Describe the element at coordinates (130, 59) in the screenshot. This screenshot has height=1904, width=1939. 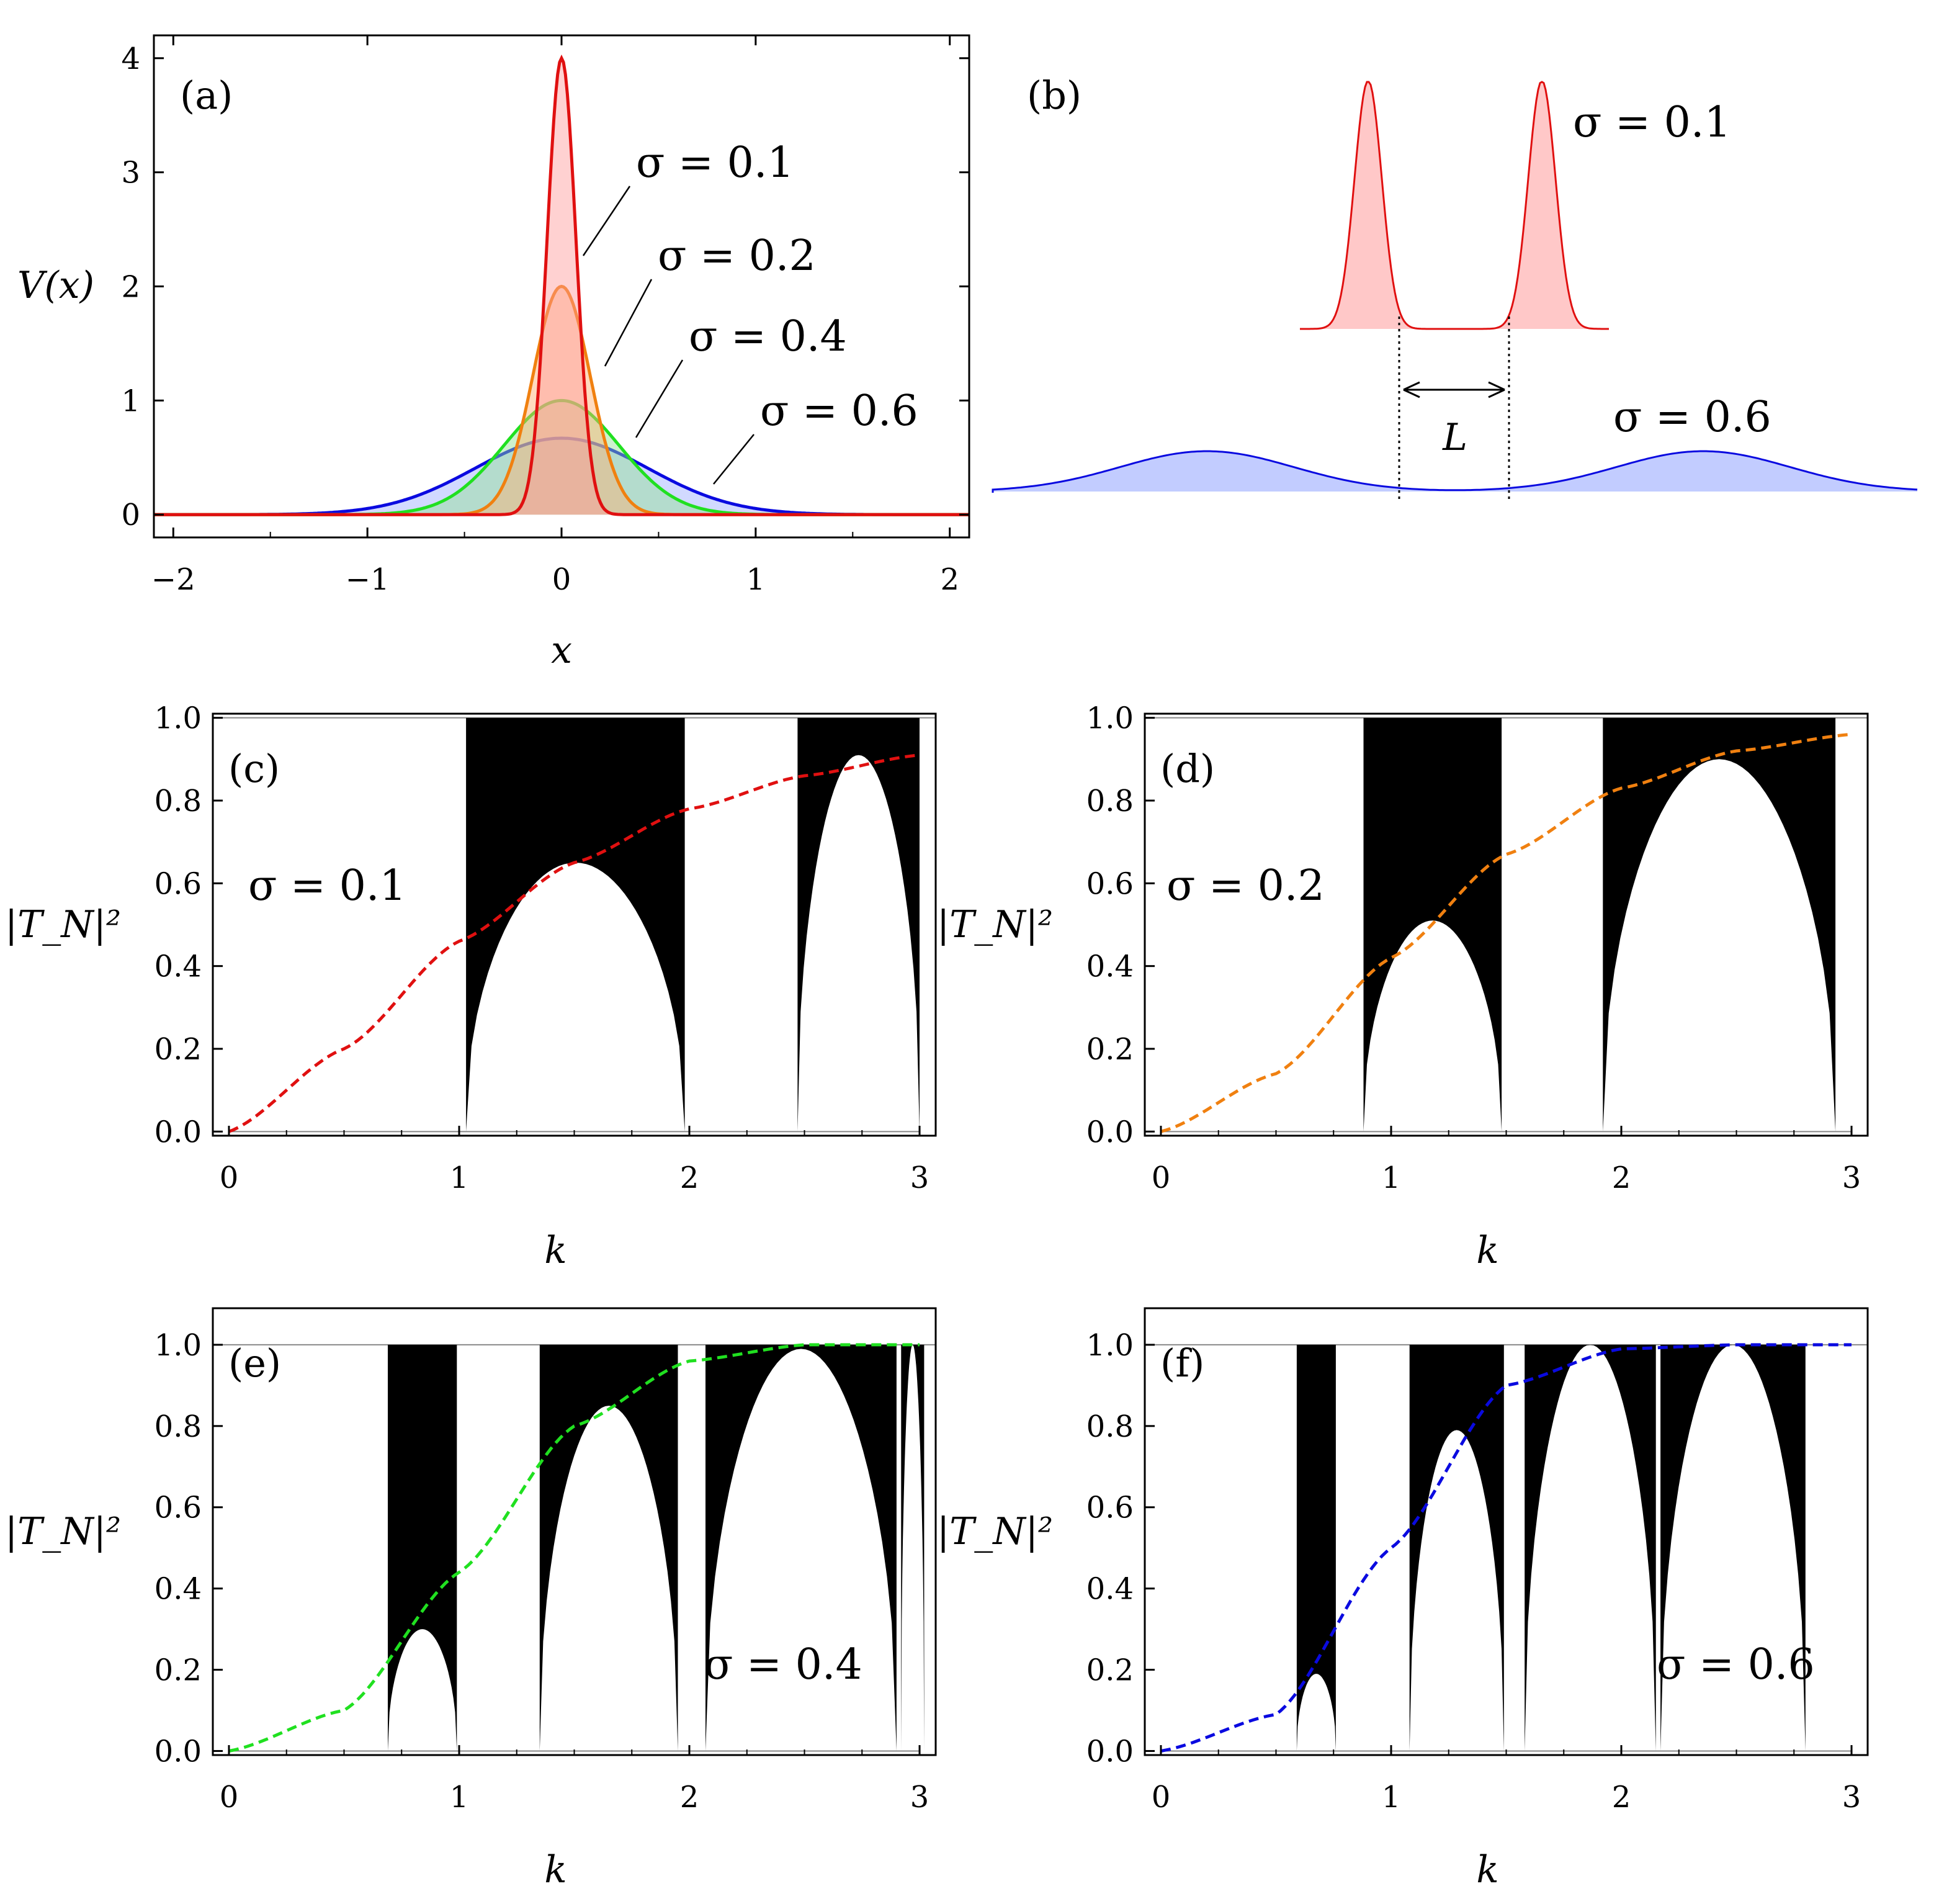
I see `y-tick-label: 4` at that location.